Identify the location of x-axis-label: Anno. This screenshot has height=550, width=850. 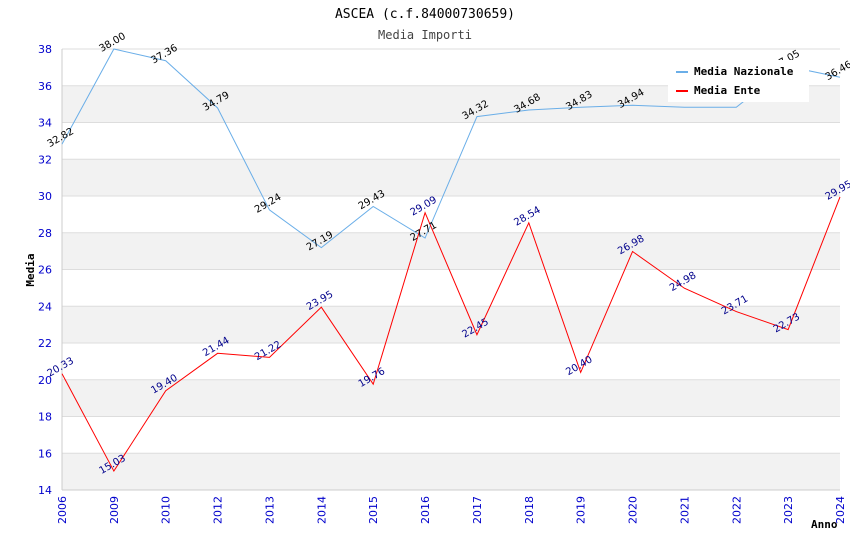
(824, 524).